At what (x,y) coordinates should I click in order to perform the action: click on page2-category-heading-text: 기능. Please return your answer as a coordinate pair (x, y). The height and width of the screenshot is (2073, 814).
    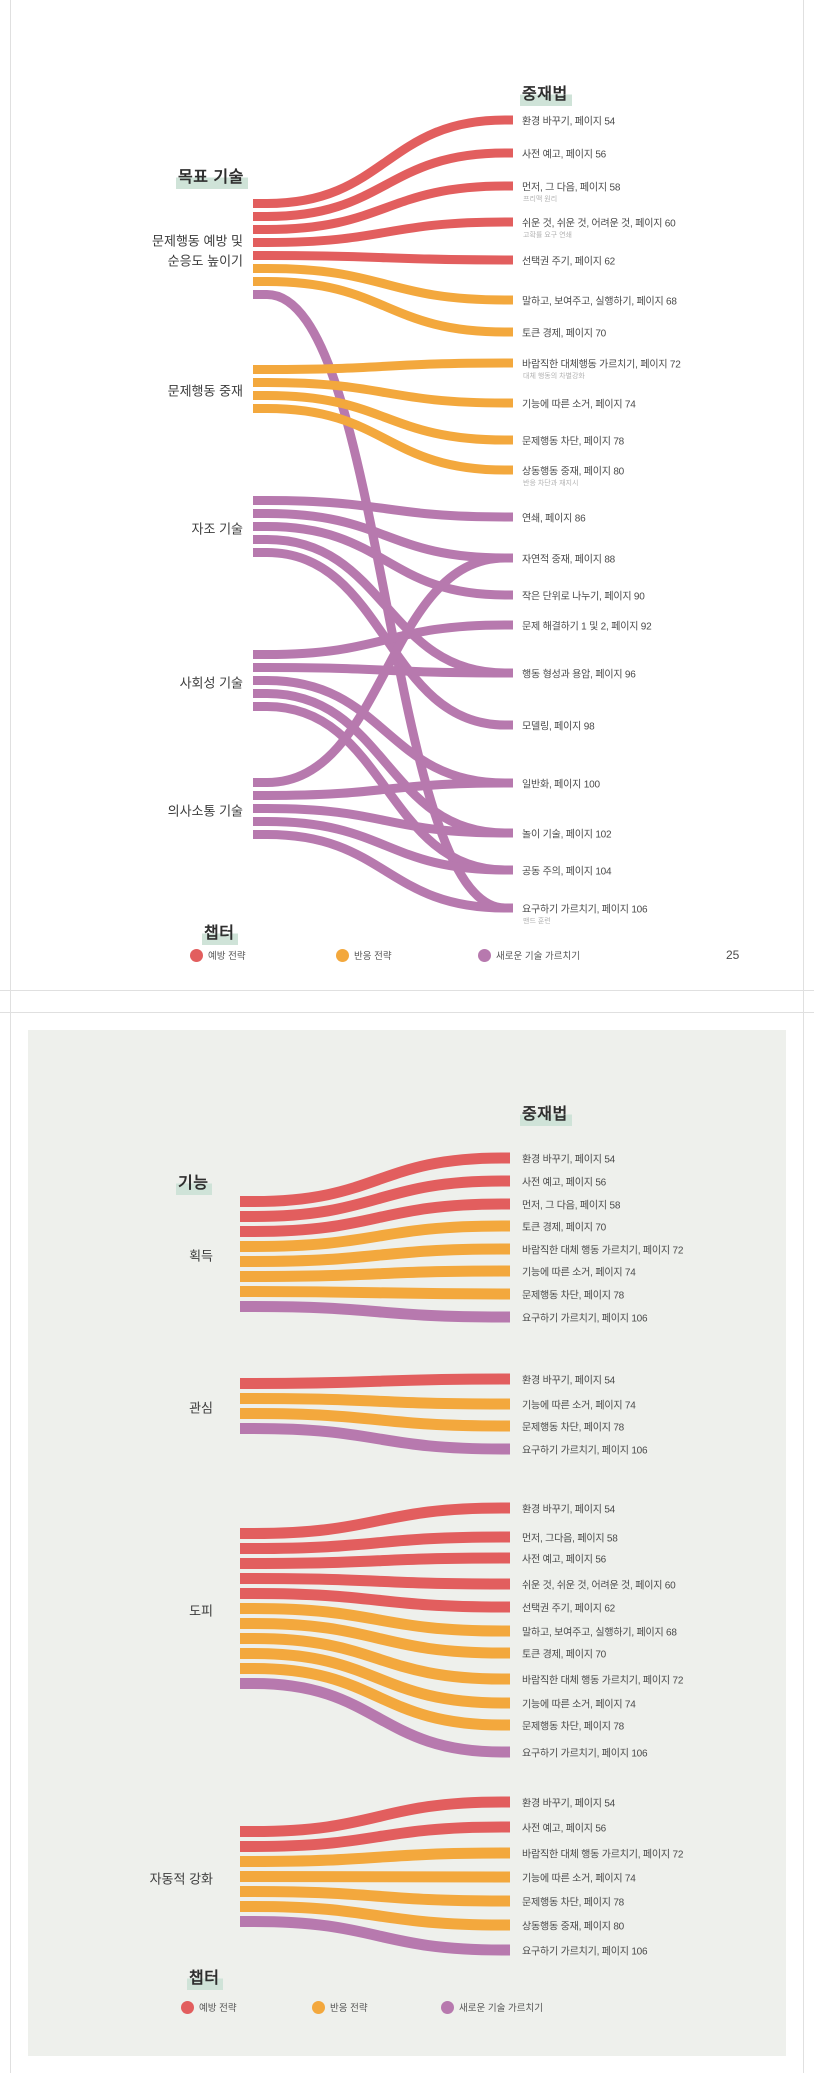
    Looking at the image, I should click on (194, 1182).